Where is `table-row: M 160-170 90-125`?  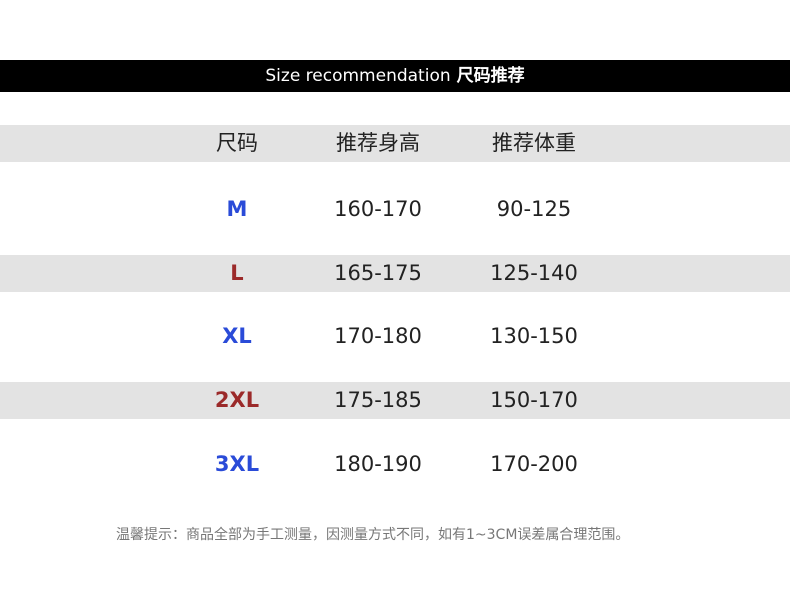 table-row: M 160-170 90-125 is located at coordinates (395, 209).